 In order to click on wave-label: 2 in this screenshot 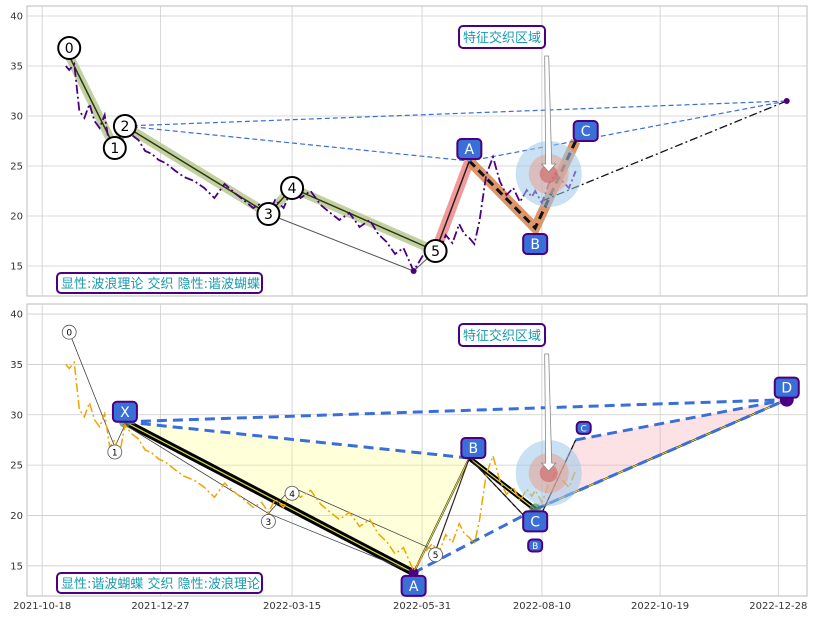, I will do `click(124, 127)`.